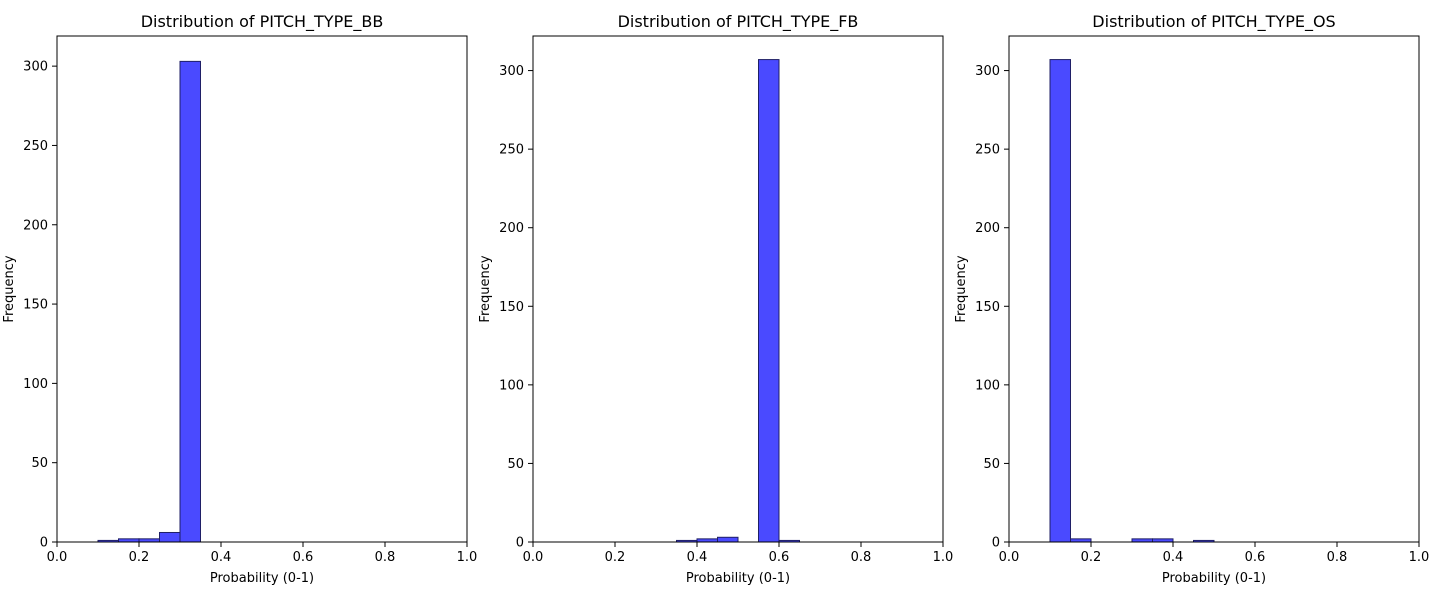 This screenshot has width=1440, height=600. I want to click on y-axis-label-bb: Frequency, so click(9, 288).